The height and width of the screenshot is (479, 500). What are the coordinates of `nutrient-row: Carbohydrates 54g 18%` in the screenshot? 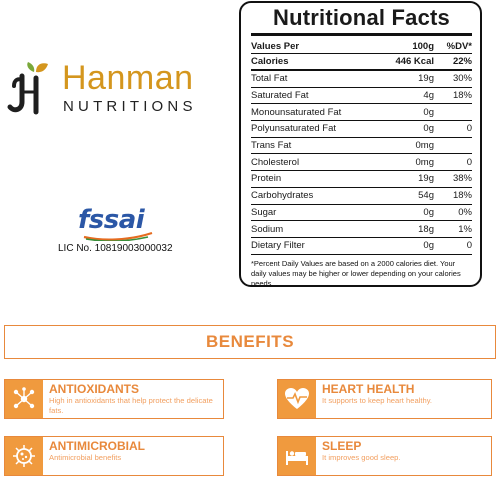 It's located at (361, 196).